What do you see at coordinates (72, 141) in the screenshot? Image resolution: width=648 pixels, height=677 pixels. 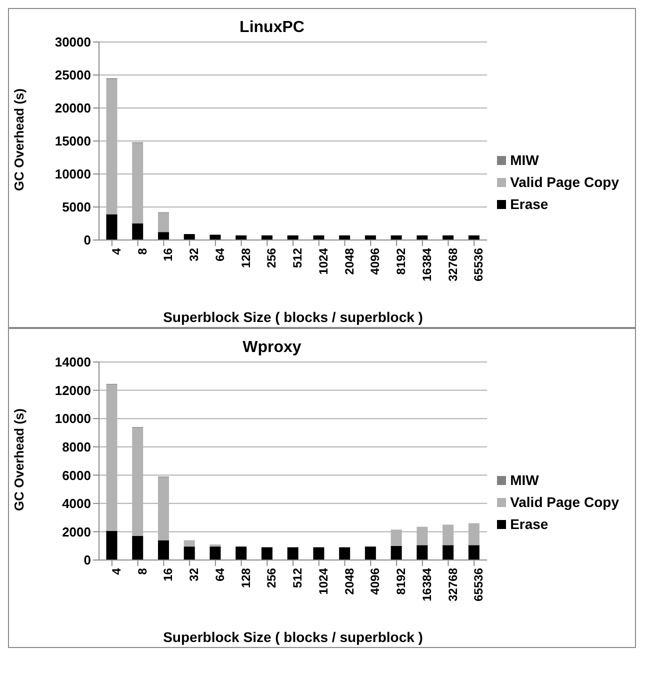 I see `y-tick-label: 15000` at bounding box center [72, 141].